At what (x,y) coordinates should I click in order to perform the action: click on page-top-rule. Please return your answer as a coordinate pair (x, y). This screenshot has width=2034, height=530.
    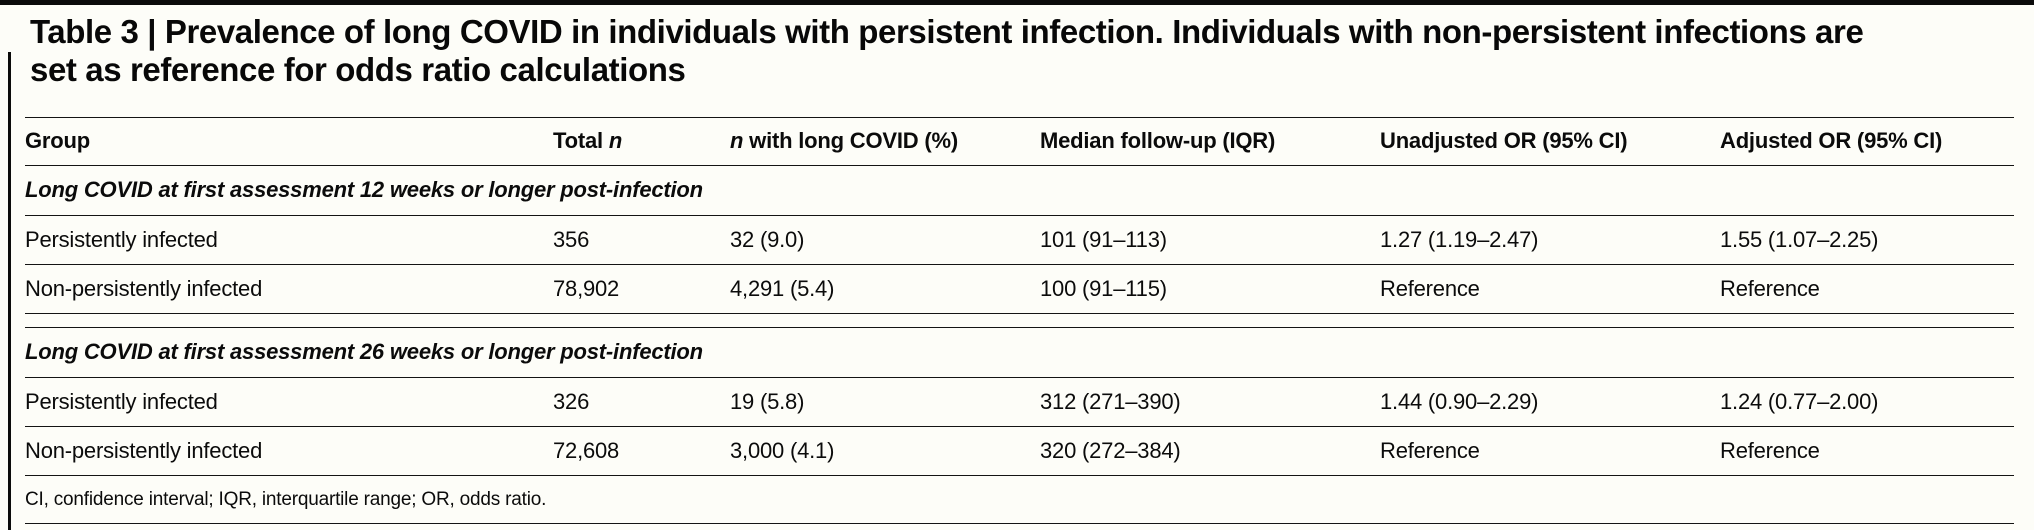
    Looking at the image, I should click on (1017, 2).